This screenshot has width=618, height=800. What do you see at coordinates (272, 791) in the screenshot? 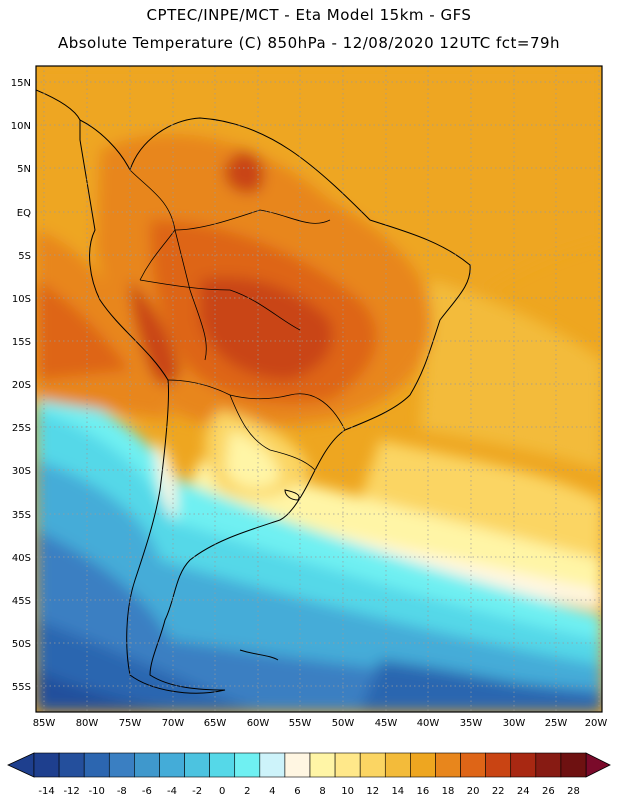
I see `colorbar-label: 4` at bounding box center [272, 791].